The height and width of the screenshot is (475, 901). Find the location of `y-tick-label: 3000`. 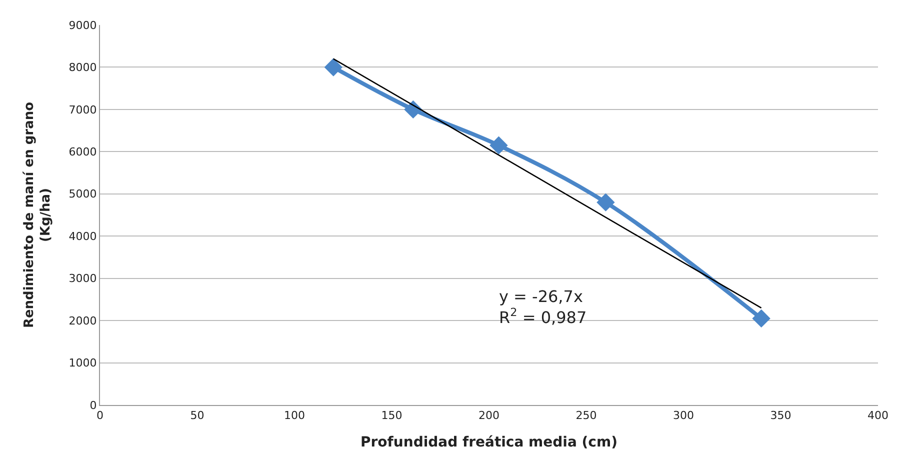

y-tick-label: 3000 is located at coordinates (82, 279).